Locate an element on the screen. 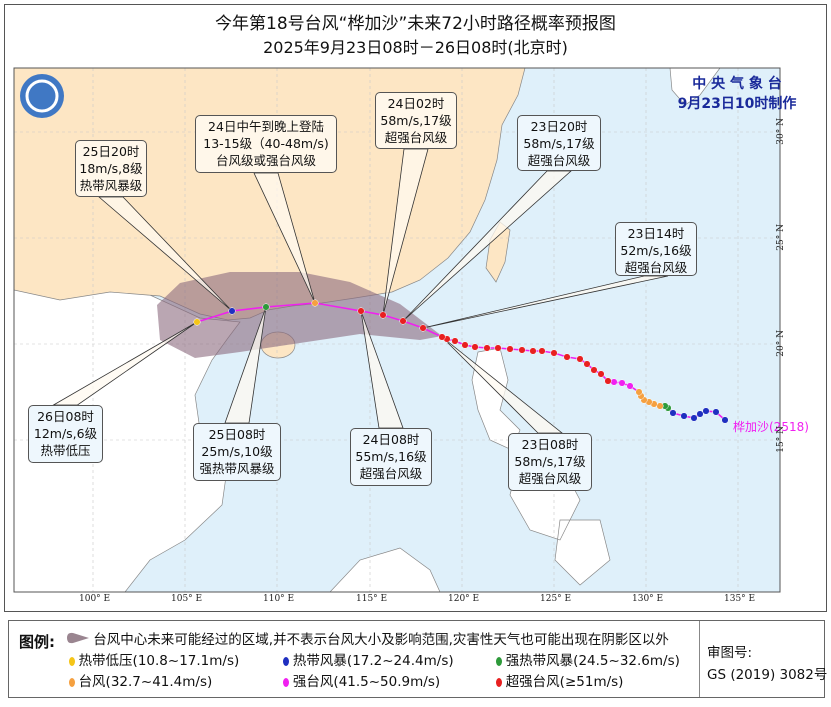 The width and height of the screenshot is (831, 707). forecast-callout: 24日08时 55m/s,16级 超强台风级 is located at coordinates (391, 457).